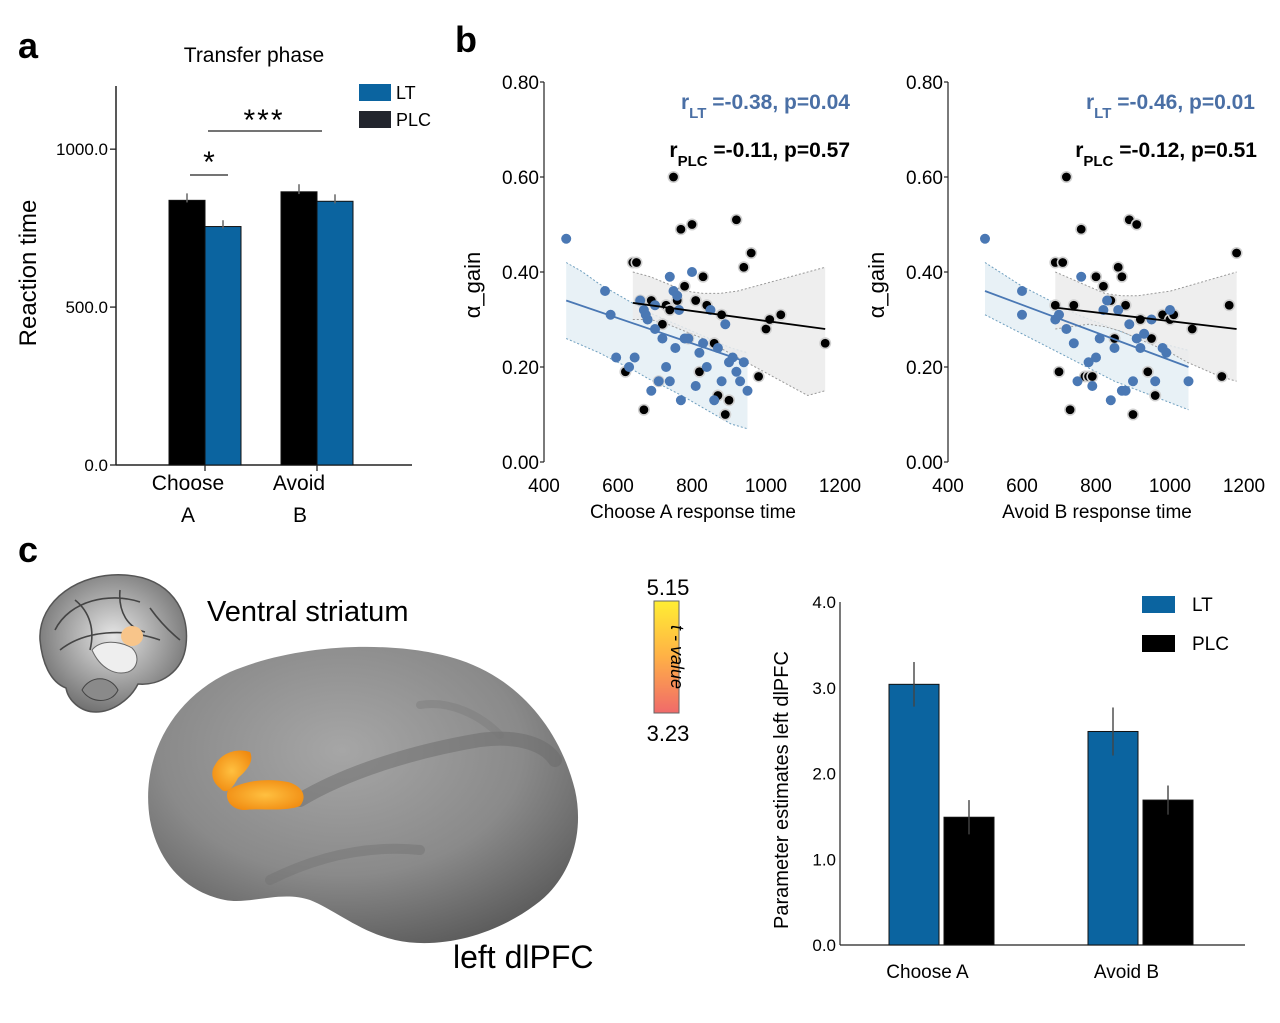 Image resolution: width=1280 pixels, height=1023 pixels. Describe the element at coordinates (86, 307) in the screenshot. I see `chart-a-ytick-label: 500.0` at that location.